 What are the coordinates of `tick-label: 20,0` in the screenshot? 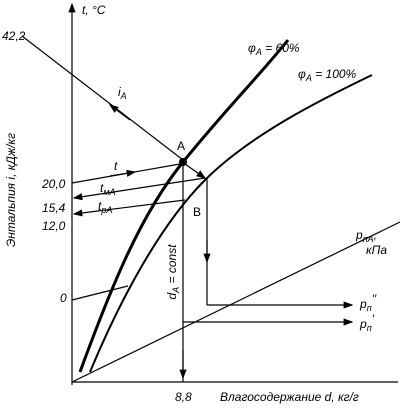 It's located at (53, 184).